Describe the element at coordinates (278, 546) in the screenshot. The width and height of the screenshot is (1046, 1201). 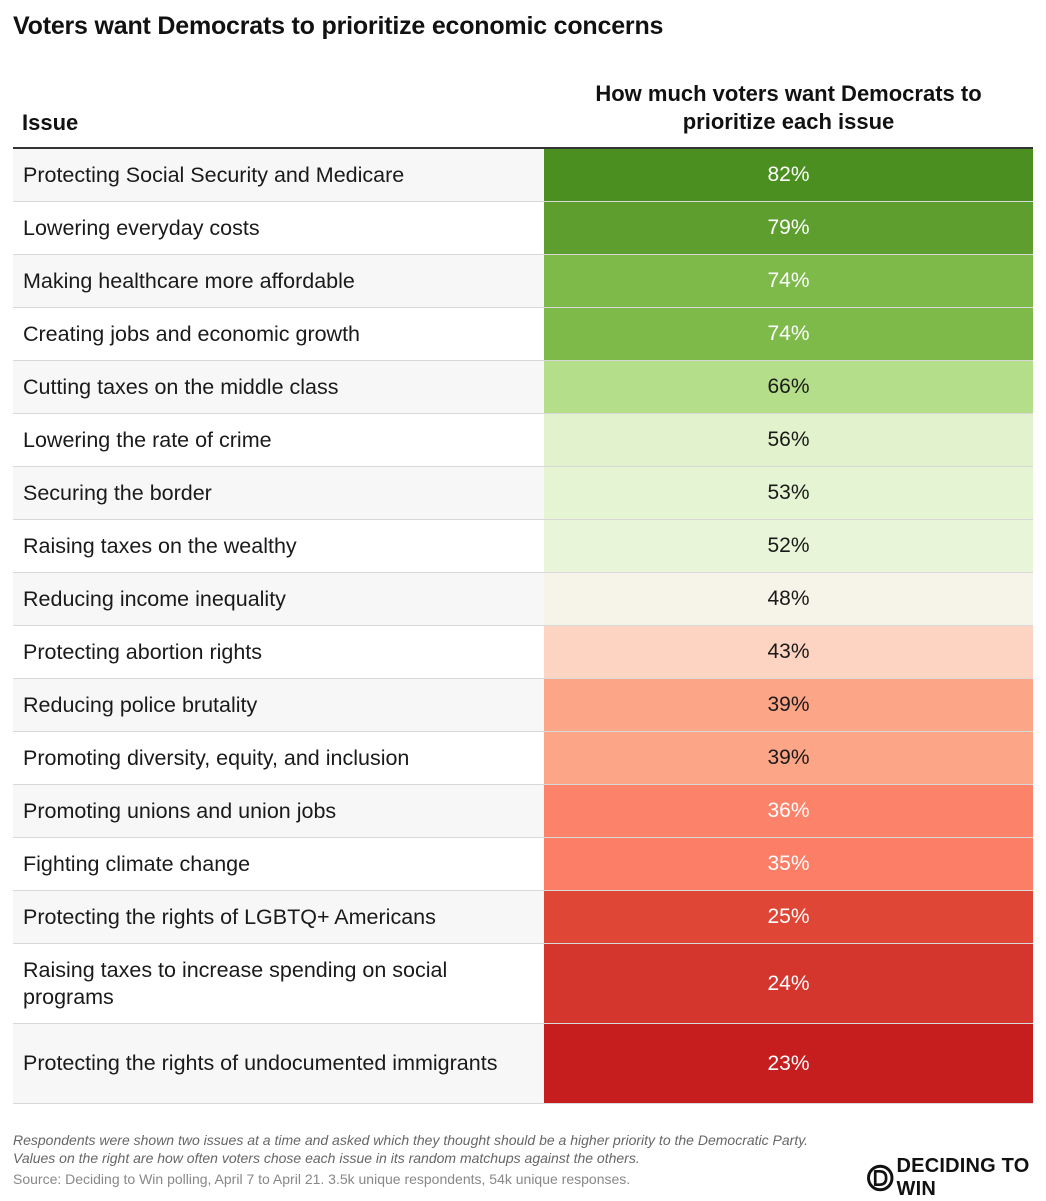
I see `issue-cell: Raising taxes on the wealthy` at that location.